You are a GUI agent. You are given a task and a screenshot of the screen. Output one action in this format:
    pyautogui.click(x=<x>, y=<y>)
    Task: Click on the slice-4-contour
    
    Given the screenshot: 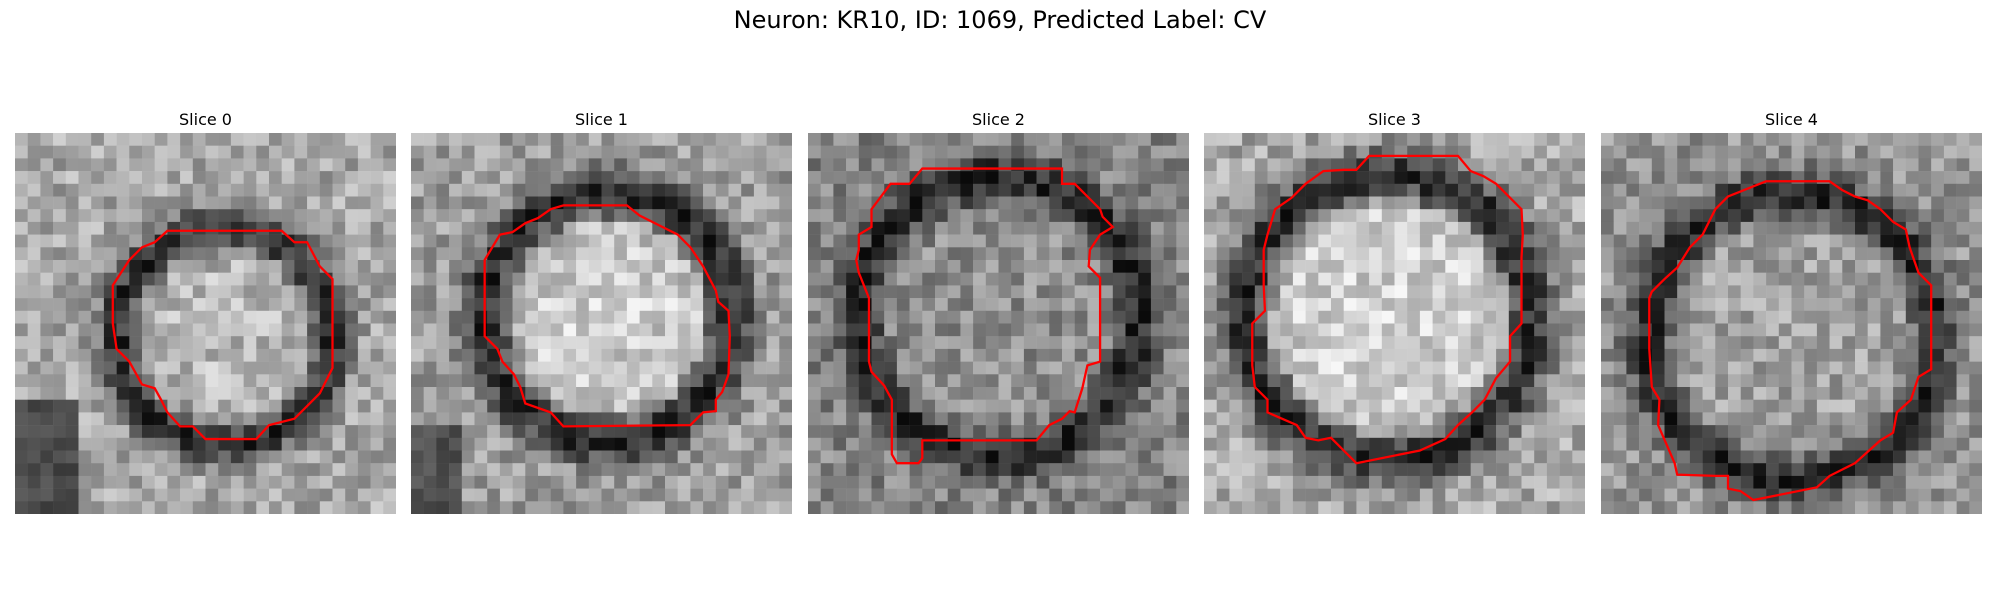 What is the action you would take?
    pyautogui.click(x=1790, y=341)
    